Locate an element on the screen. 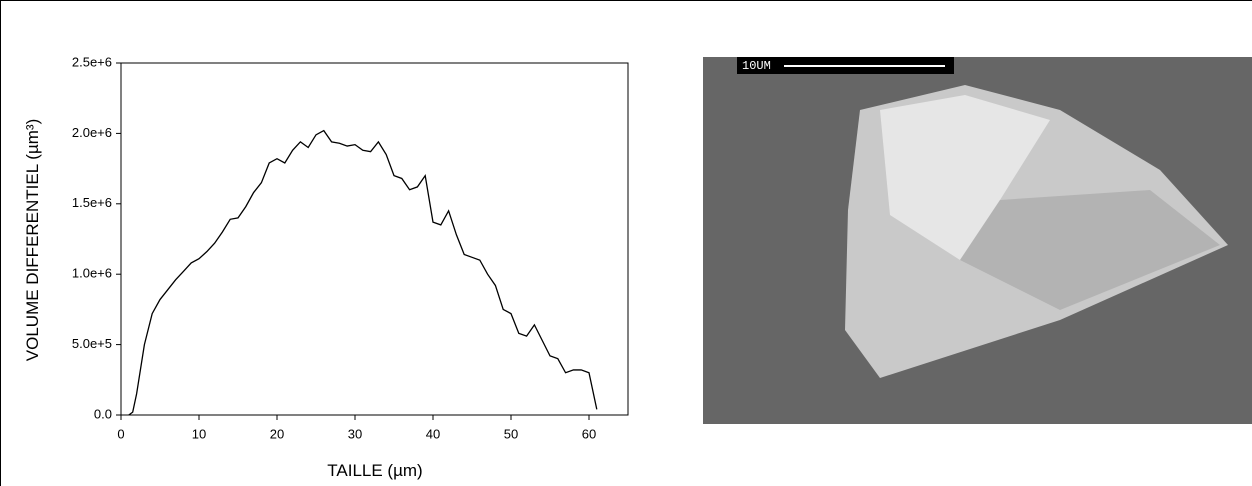 This screenshot has height=486, width=1252. y-axis-label: VOLUME DIFFERENTIEL (µm³) is located at coordinates (32, 240).